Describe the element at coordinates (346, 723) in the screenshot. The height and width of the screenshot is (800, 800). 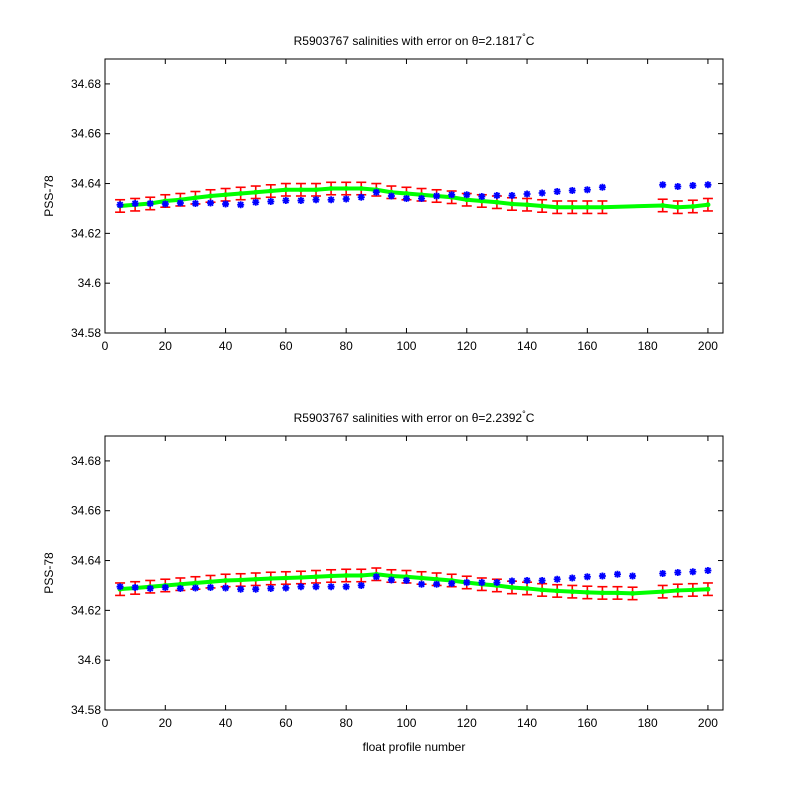
I see `x-tick-label: 80` at that location.